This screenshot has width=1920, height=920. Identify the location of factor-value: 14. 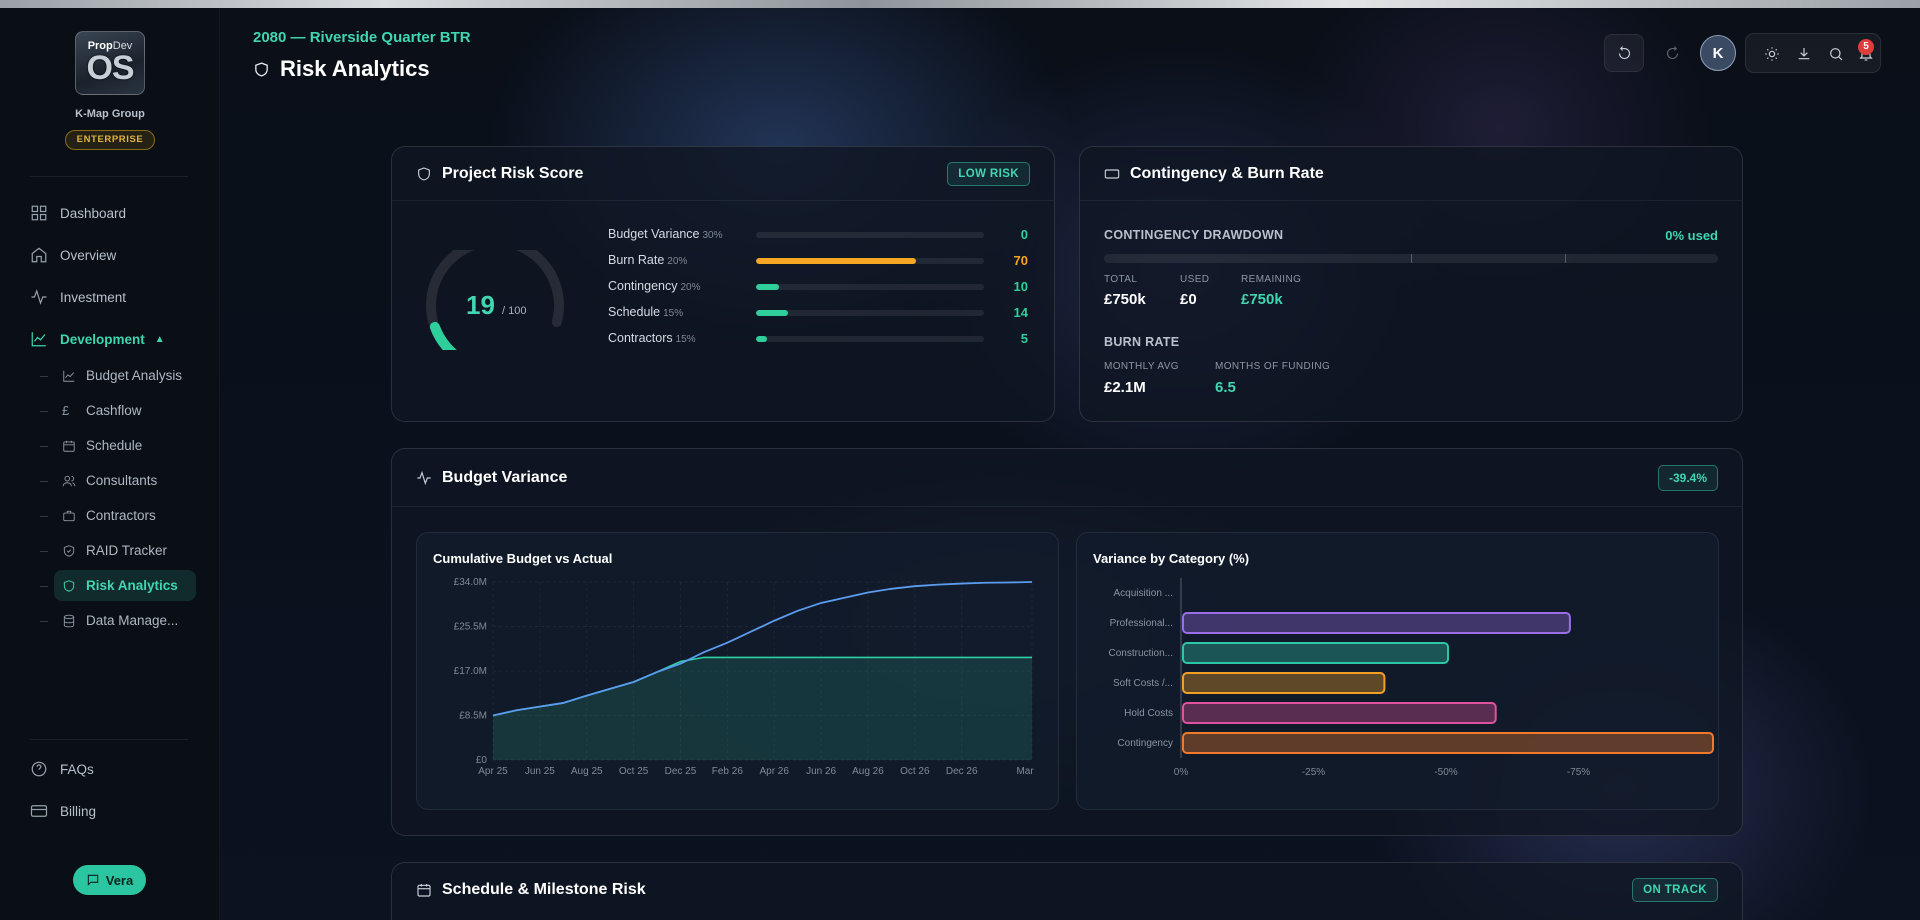
(1020, 312).